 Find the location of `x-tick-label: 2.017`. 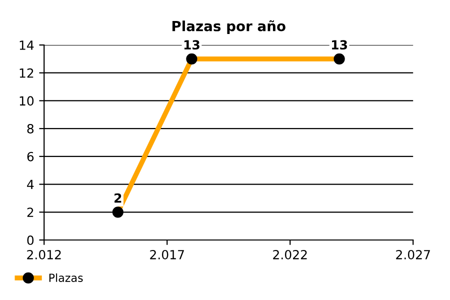

x-tick-label: 2.017 is located at coordinates (167, 255).